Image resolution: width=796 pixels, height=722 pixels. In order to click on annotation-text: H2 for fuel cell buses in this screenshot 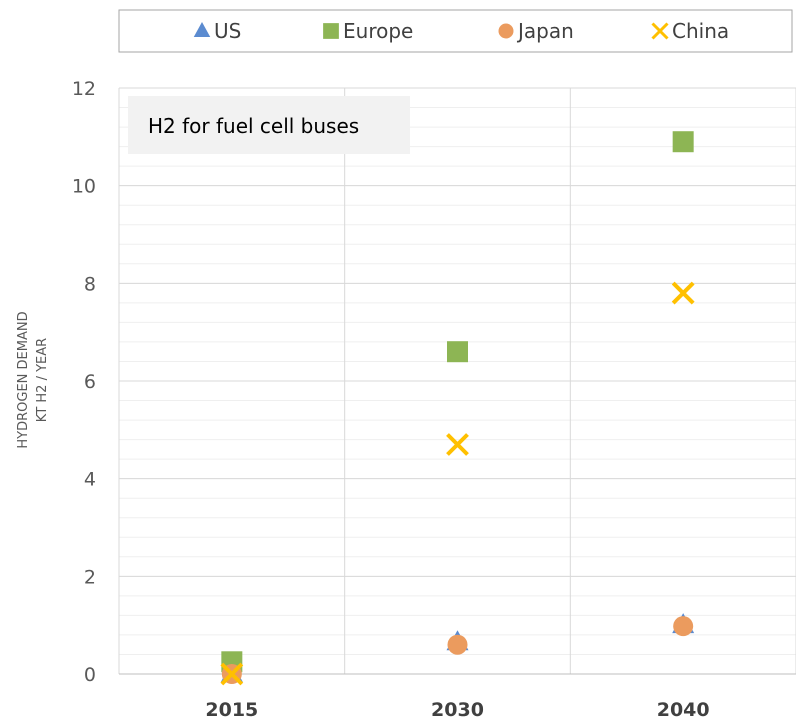, I will do `click(253, 126)`.